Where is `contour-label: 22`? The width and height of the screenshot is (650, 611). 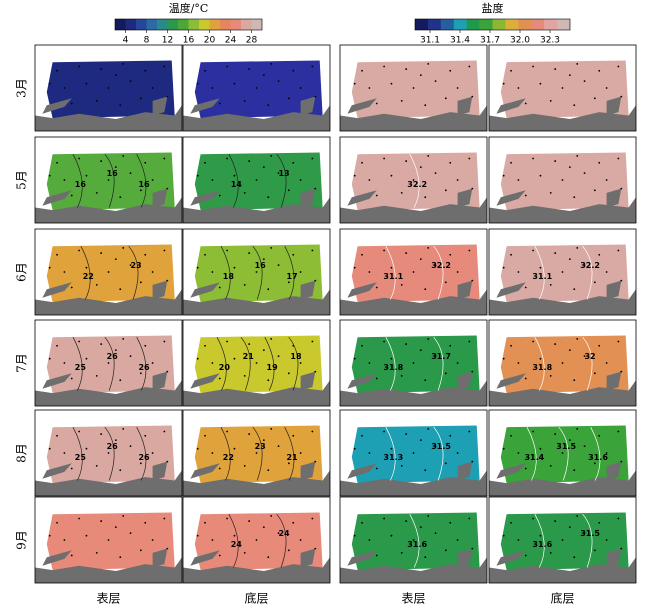 contour-label: 22 is located at coordinates (228, 457).